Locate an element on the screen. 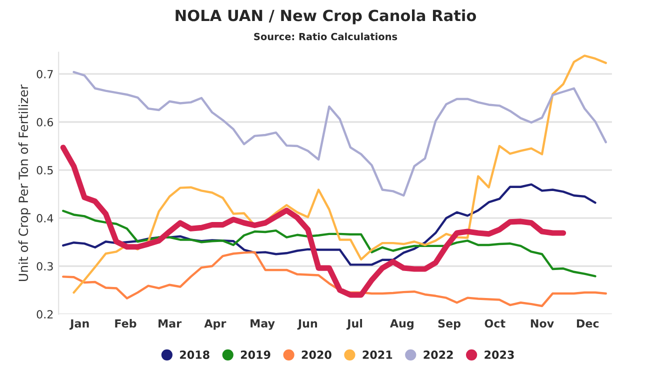 The width and height of the screenshot is (651, 374). legend-label: 2018 is located at coordinates (195, 354).